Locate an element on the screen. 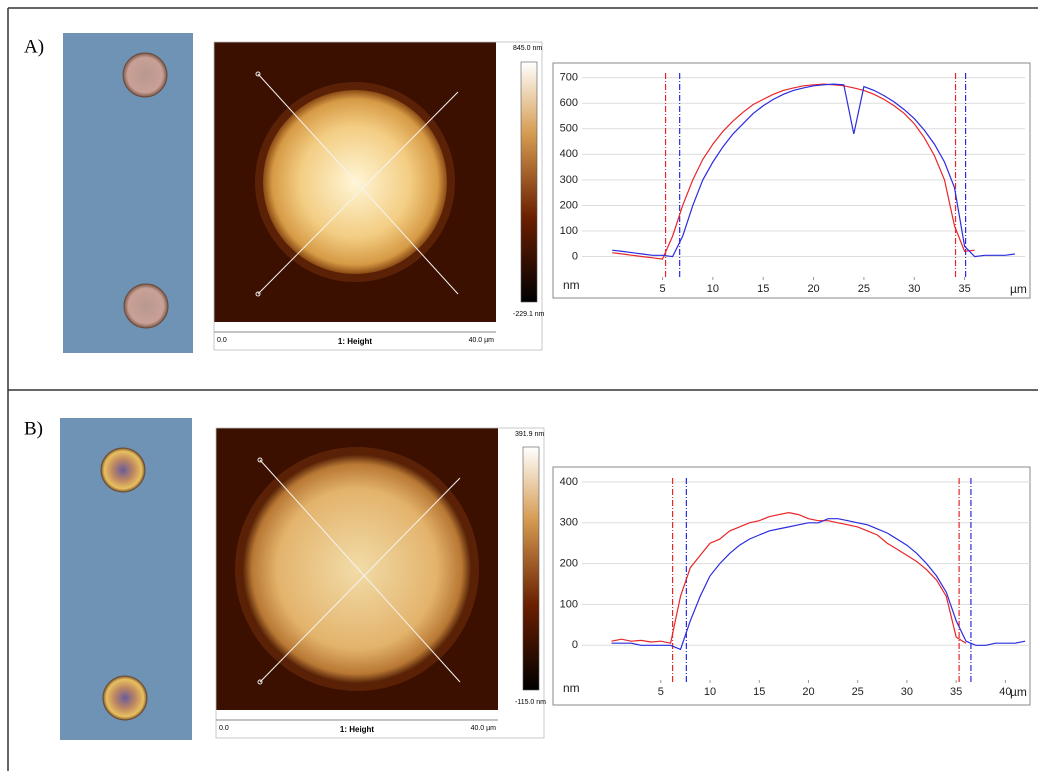 Image resolution: width=1038 pixels, height=776 pixels. colorbar-max: 391.9 nm is located at coordinates (529, 434).